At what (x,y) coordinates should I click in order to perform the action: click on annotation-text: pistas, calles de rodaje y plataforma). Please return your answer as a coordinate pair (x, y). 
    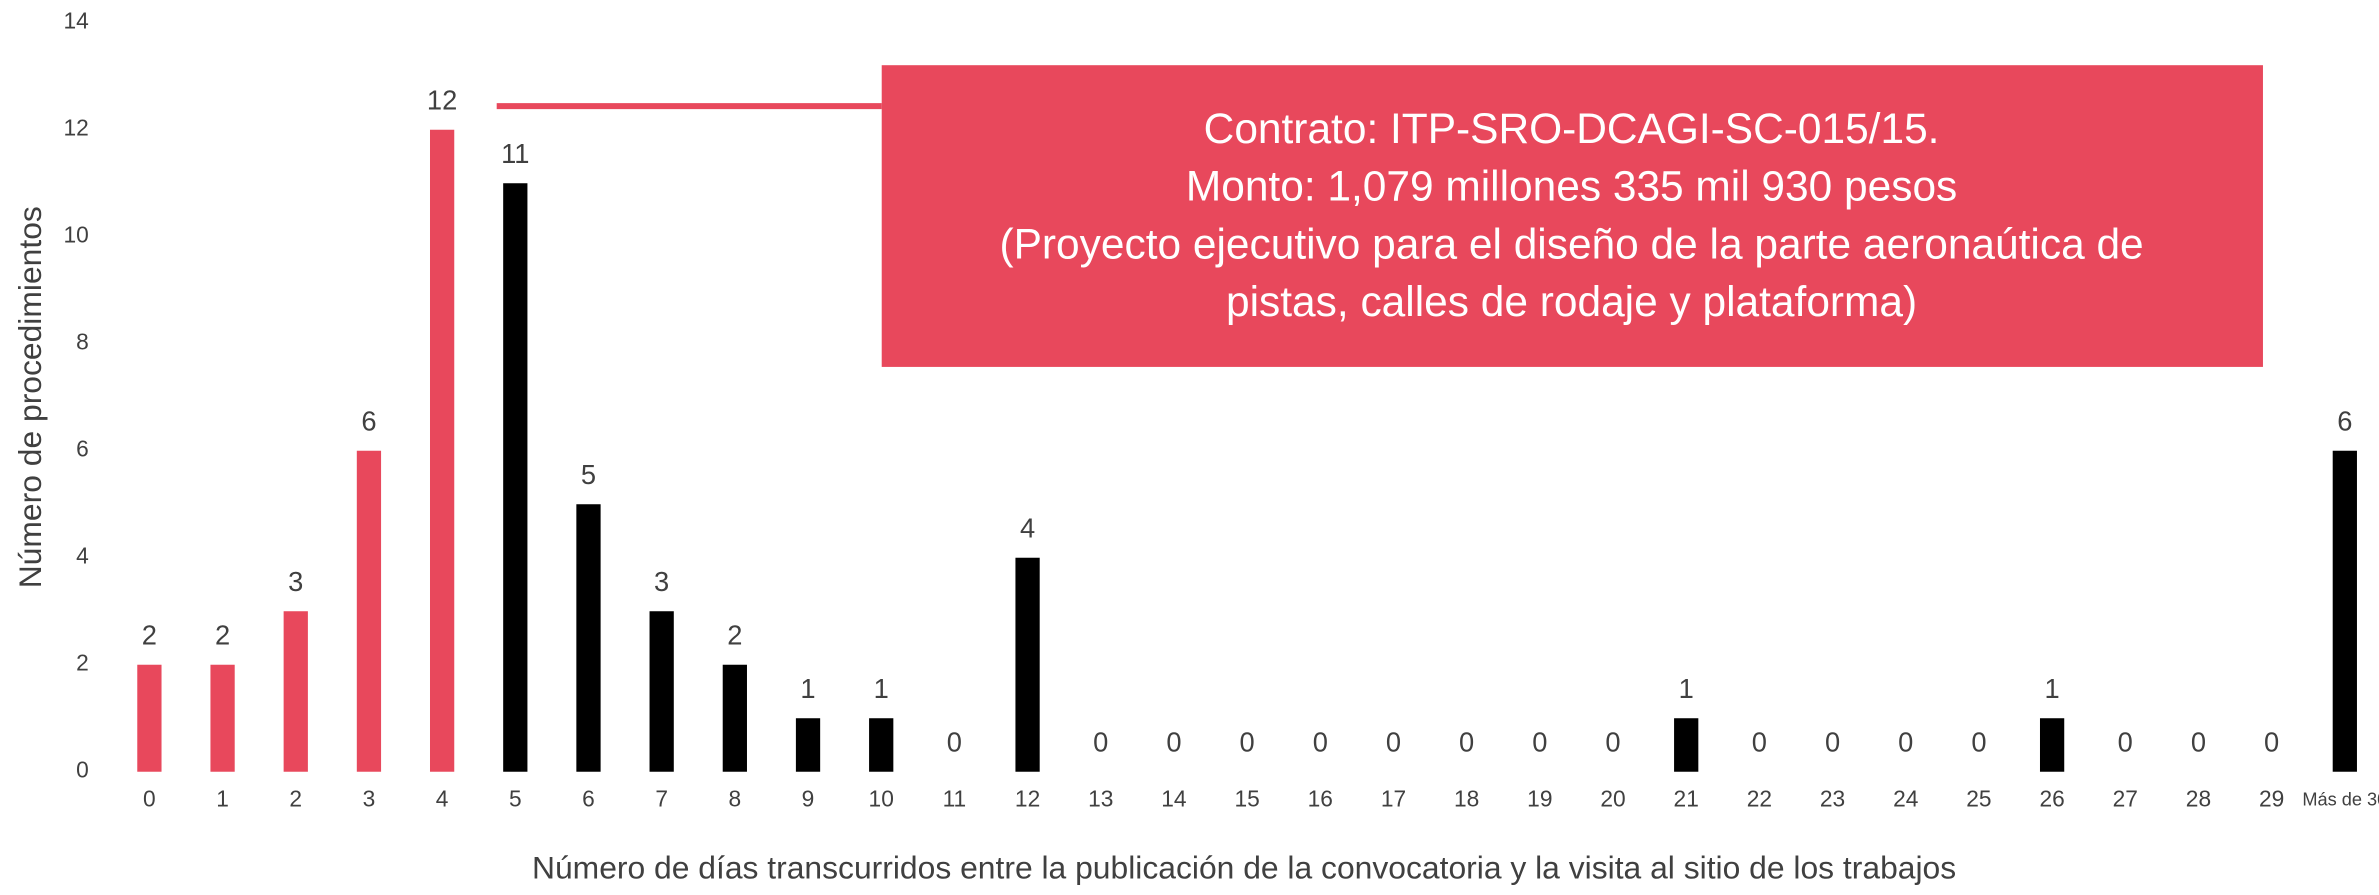
    Looking at the image, I should click on (1571, 301).